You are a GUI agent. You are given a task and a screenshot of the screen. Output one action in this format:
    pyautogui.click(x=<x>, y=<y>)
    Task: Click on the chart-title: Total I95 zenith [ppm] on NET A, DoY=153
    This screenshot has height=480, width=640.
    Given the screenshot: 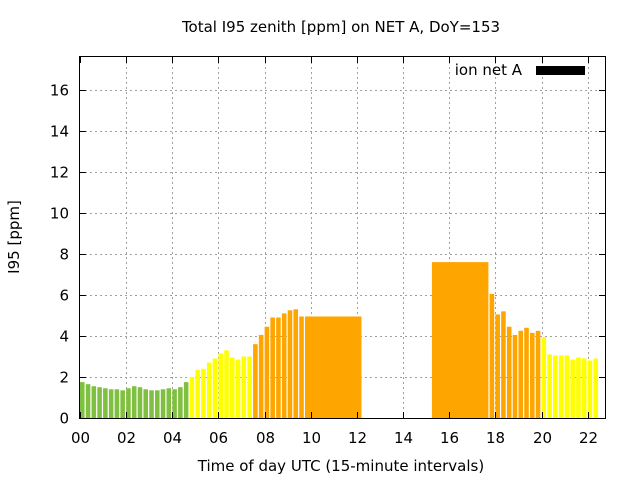 What is the action you would take?
    pyautogui.click(x=340, y=27)
    